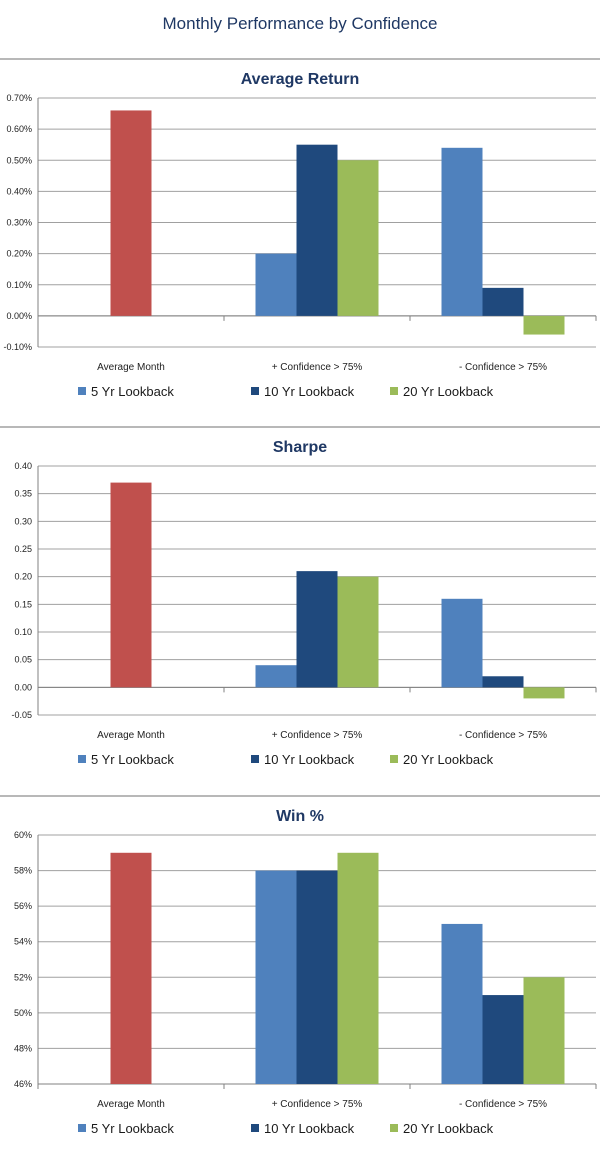 The width and height of the screenshot is (600, 1162). What do you see at coordinates (23, 977) in the screenshot?
I see `y-tick-label: 52%` at bounding box center [23, 977].